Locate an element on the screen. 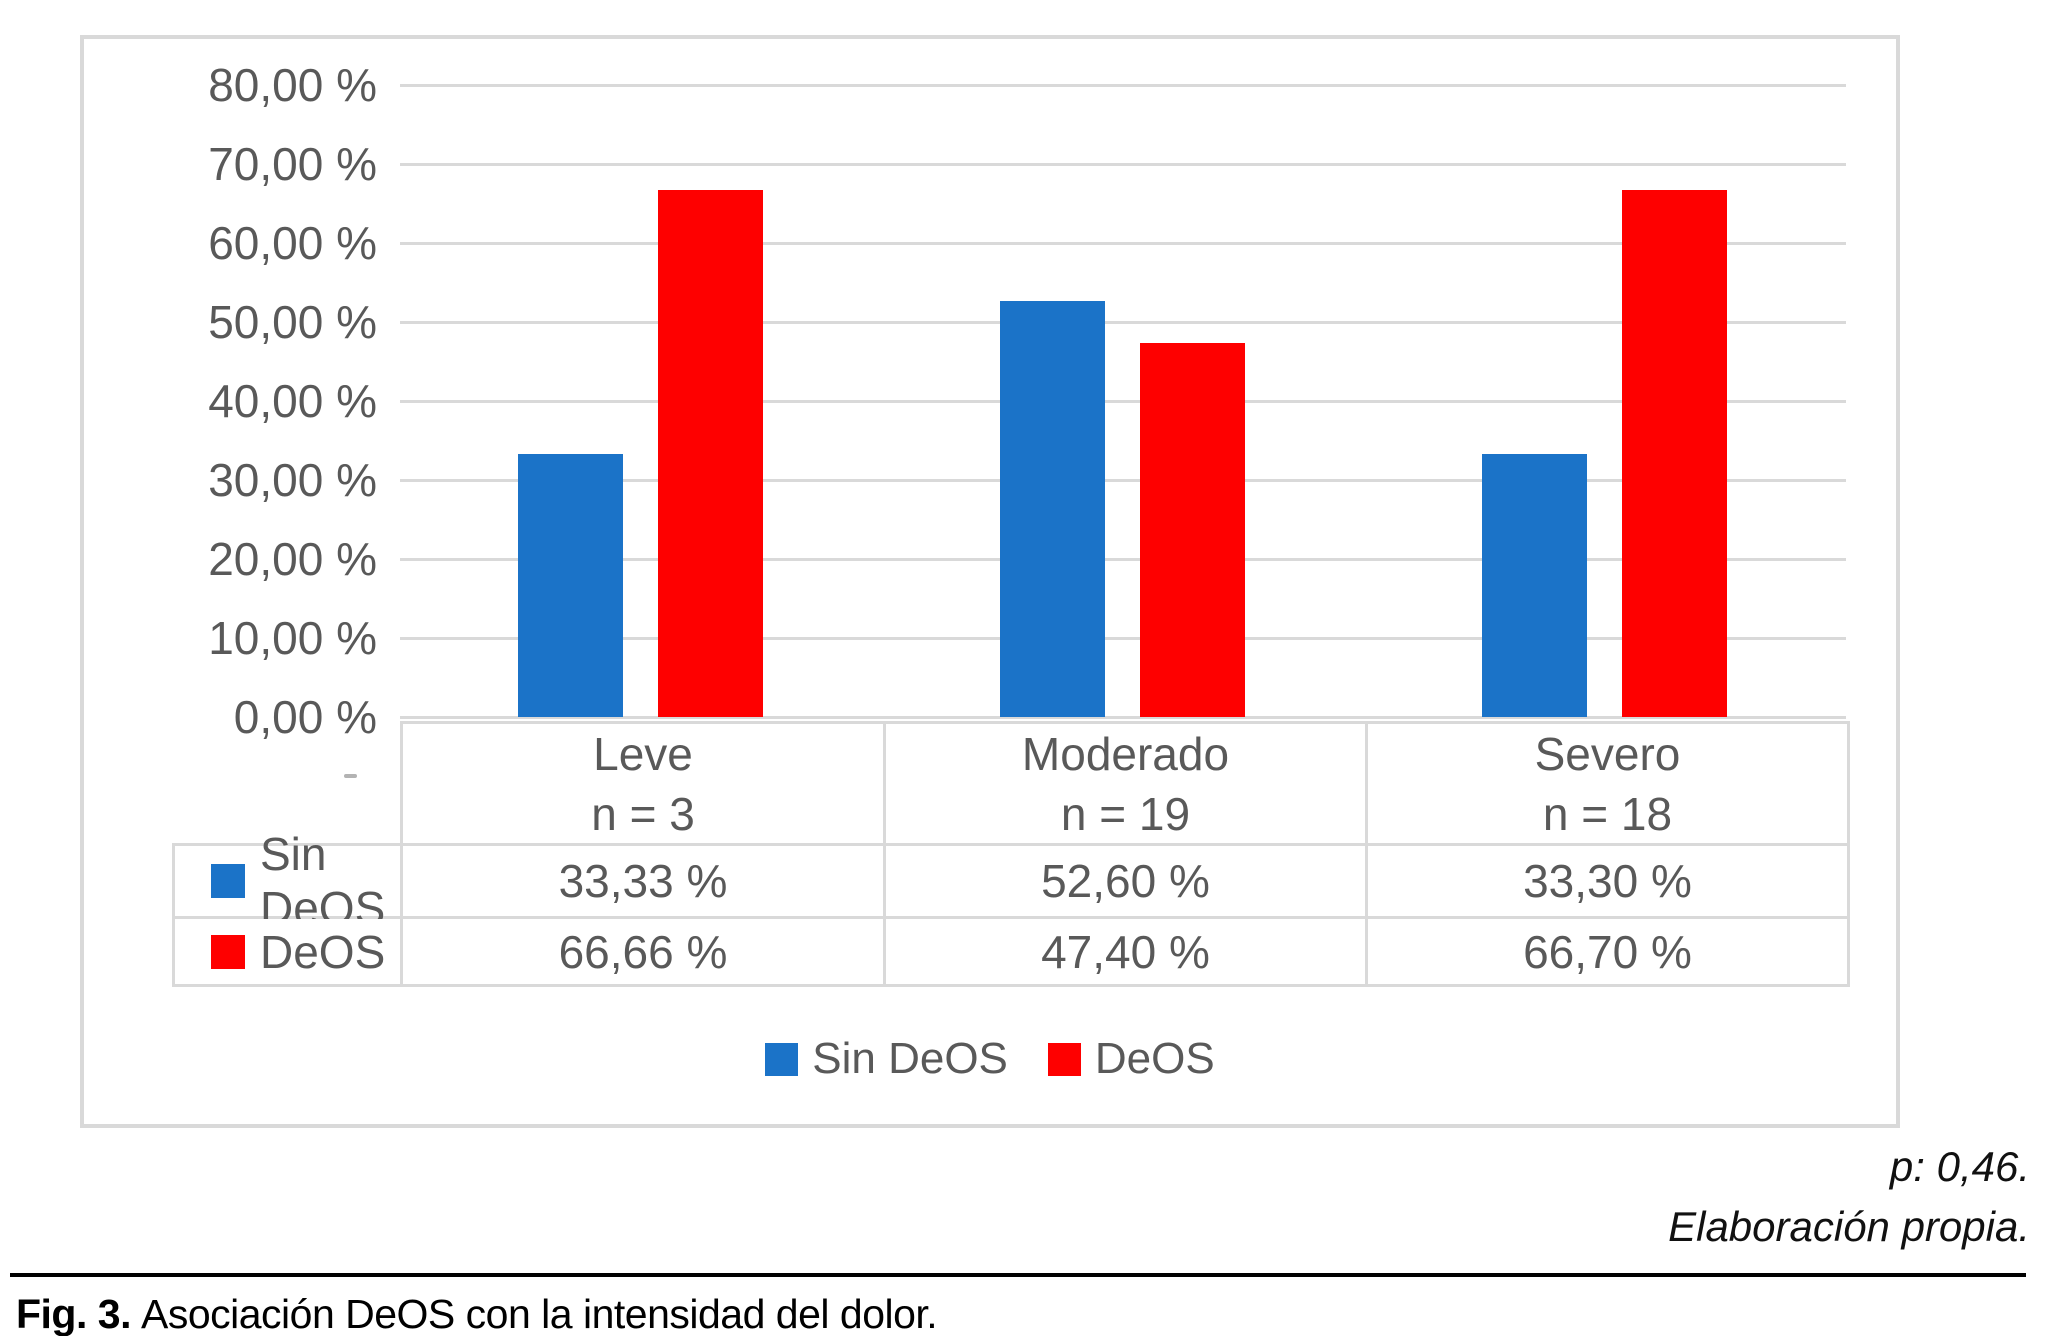  series-name: DeOS is located at coordinates (323, 951).